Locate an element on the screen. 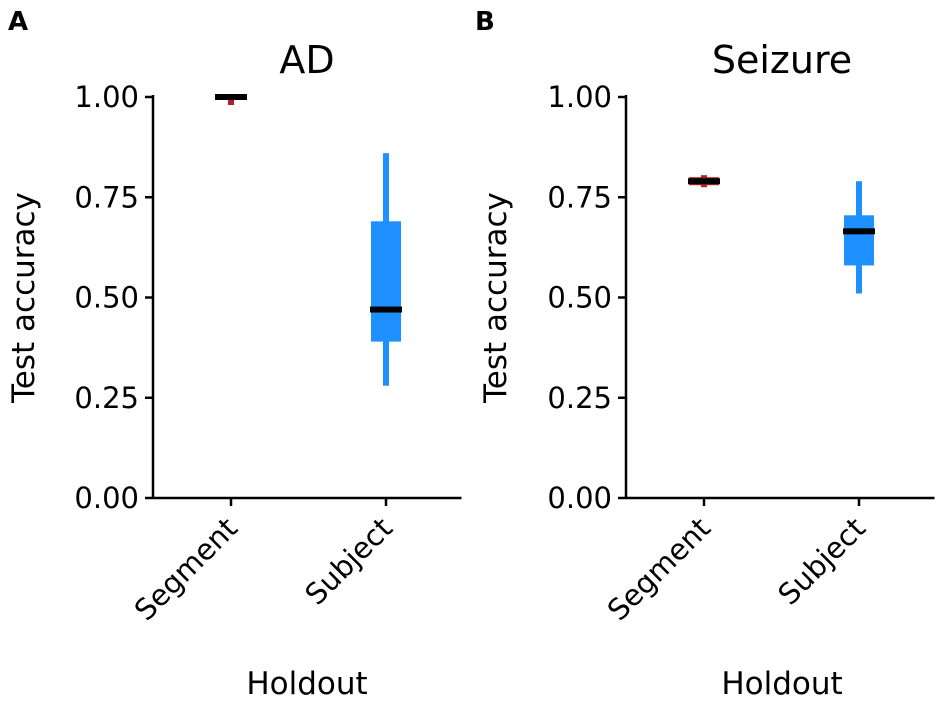  panel-label: B is located at coordinates (485, 22).